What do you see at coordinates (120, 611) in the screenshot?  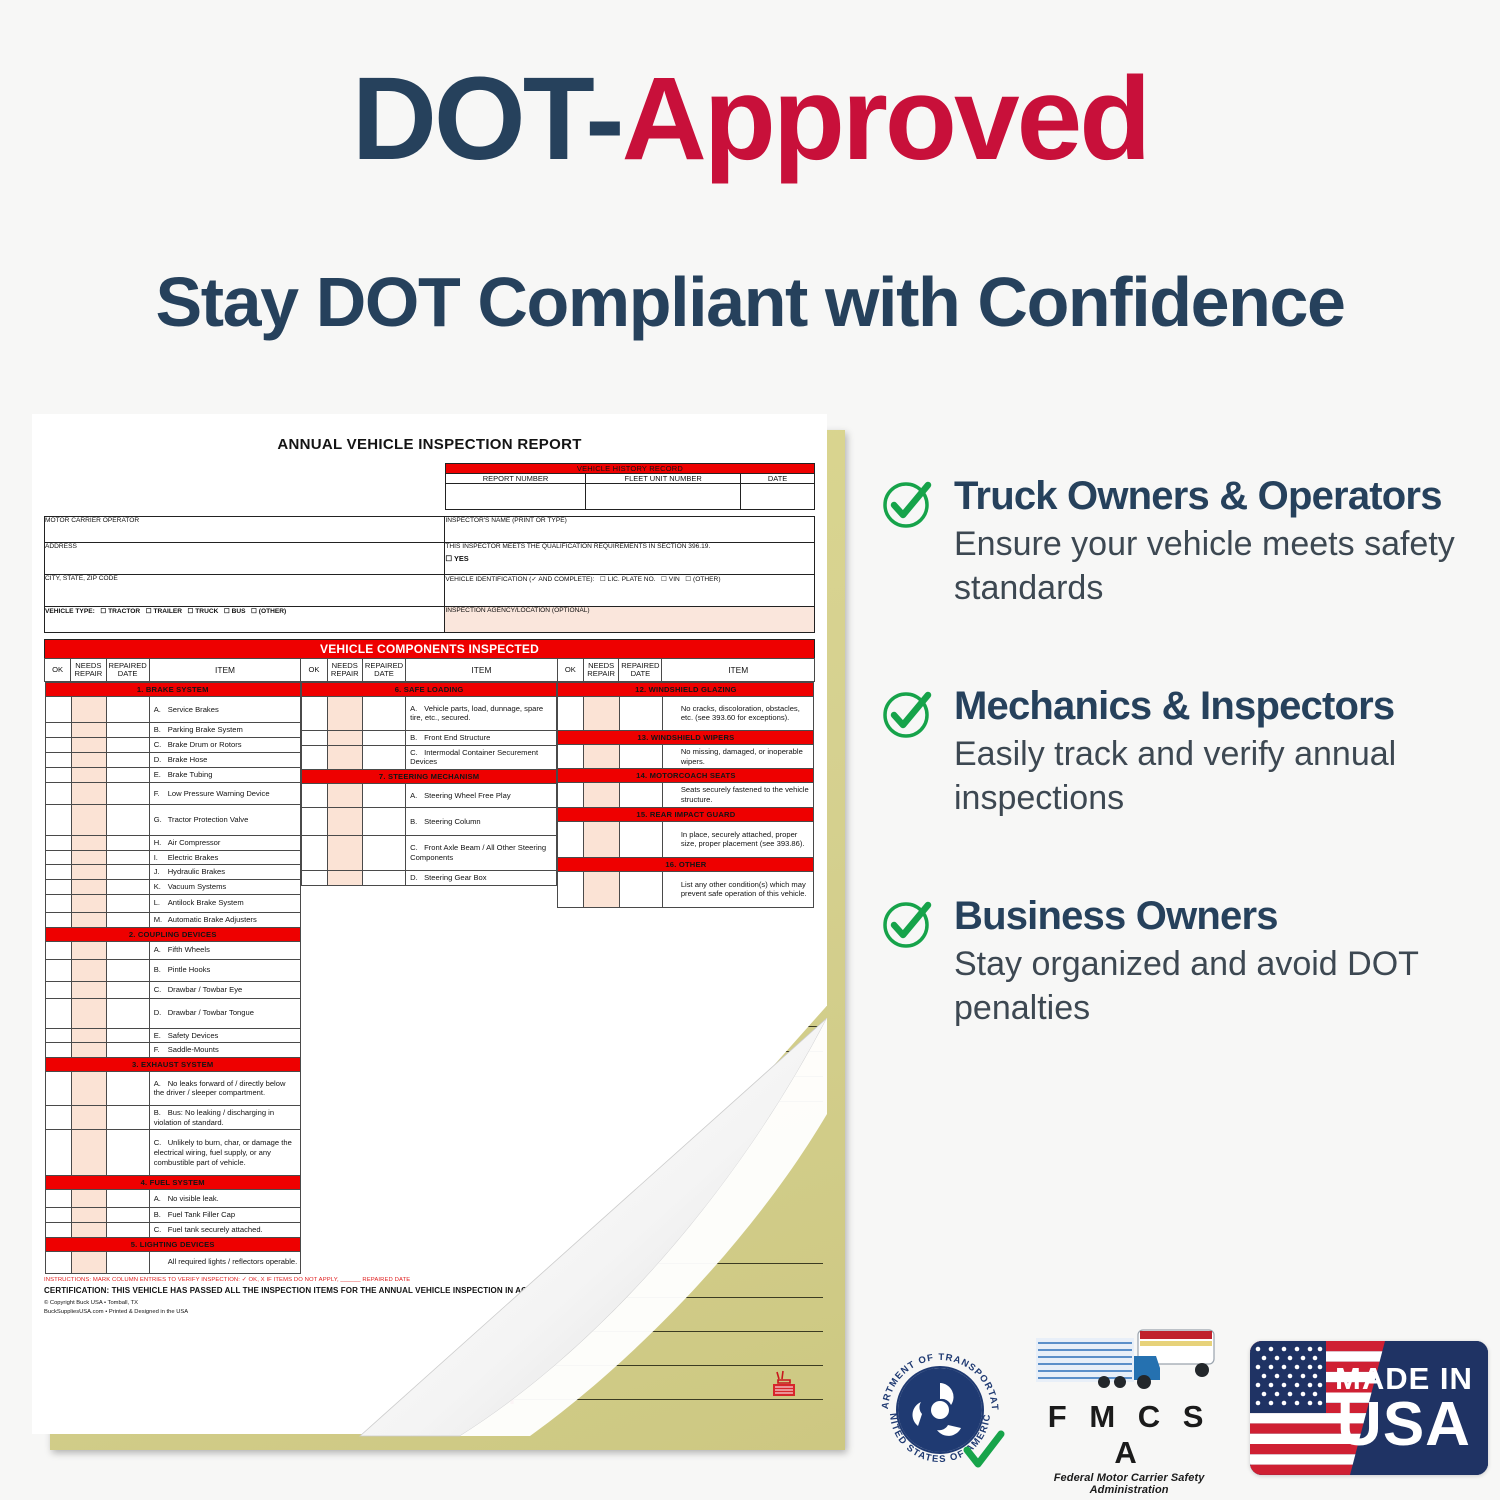 I see `checkbox-tractor: ☐ TRACTOR` at bounding box center [120, 611].